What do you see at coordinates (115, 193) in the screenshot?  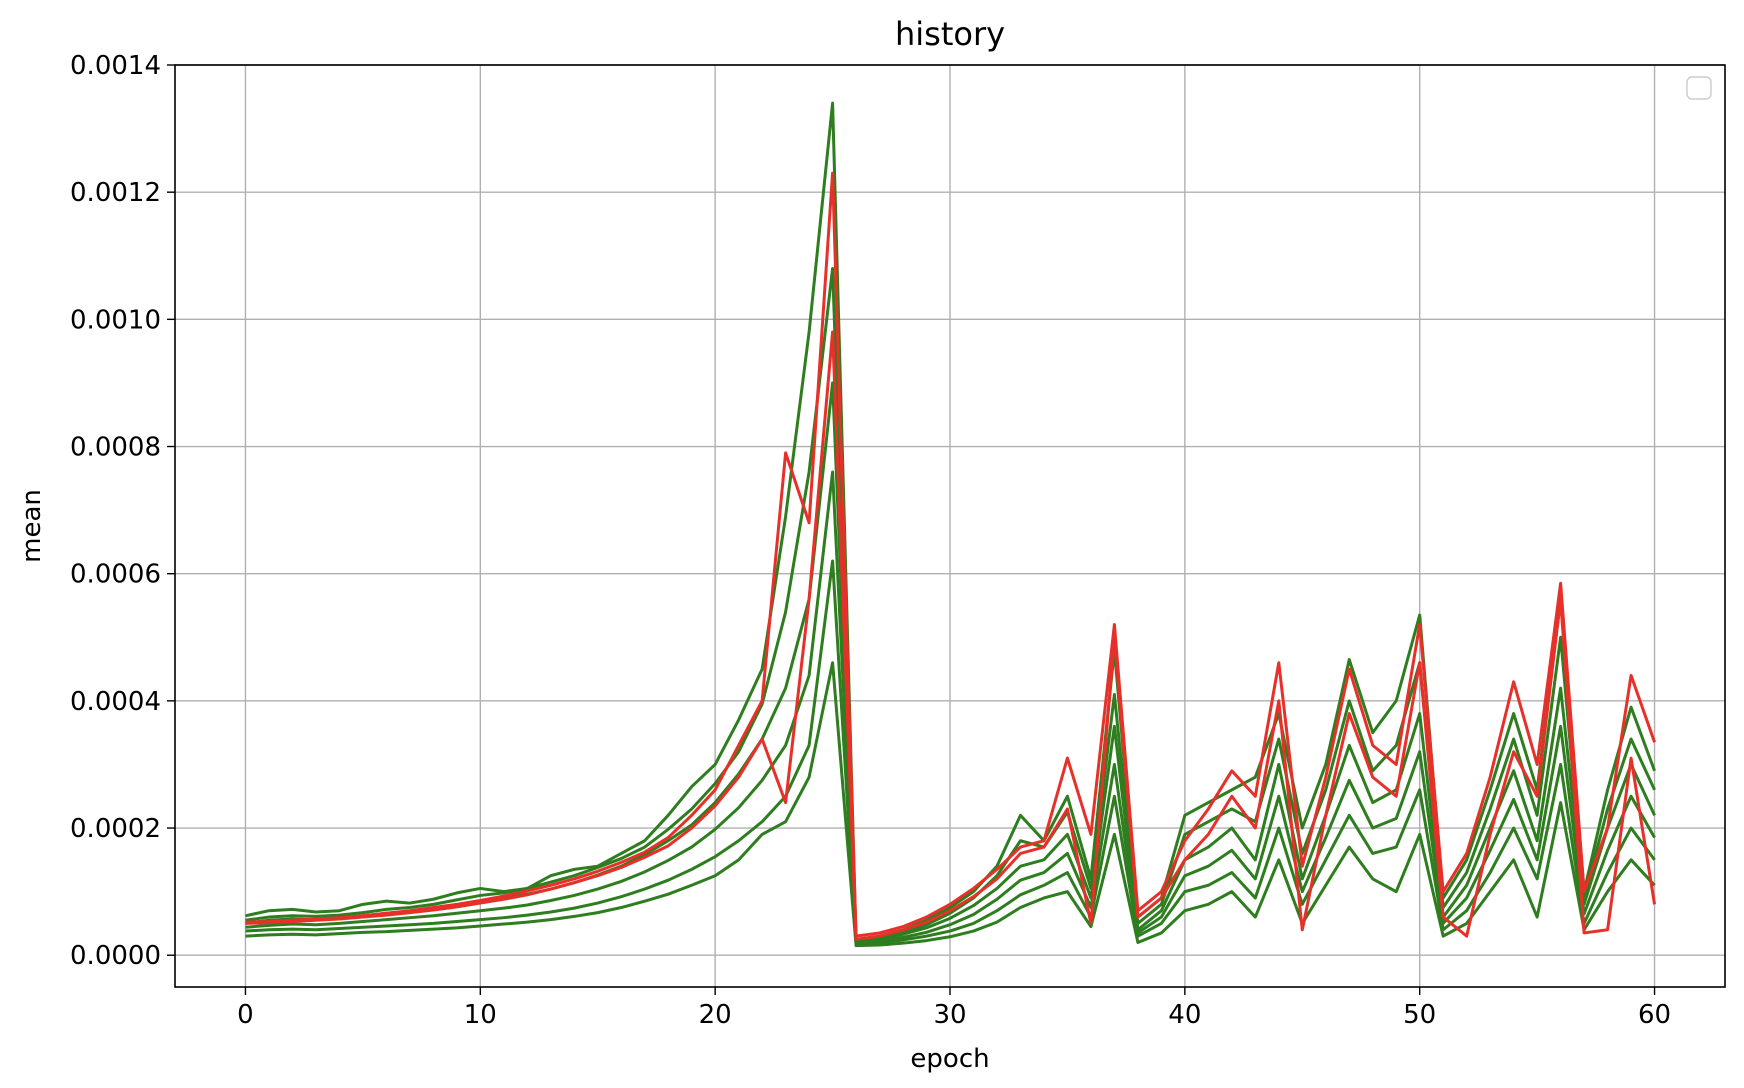 I see `y-tick-label: 0.0012` at bounding box center [115, 193].